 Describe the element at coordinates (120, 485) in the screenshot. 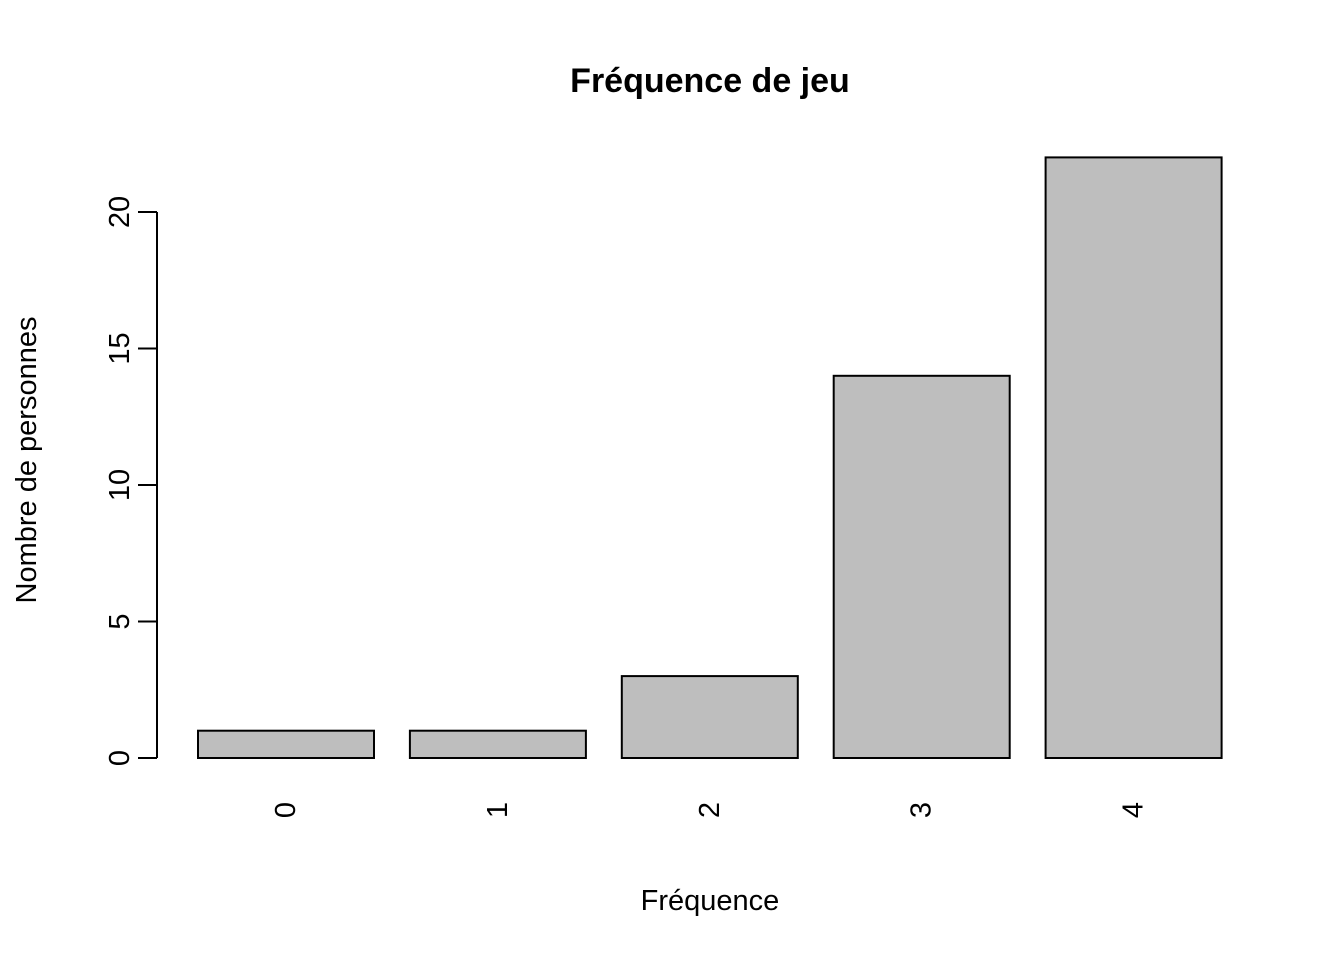

I see `y-tick-label: 10` at that location.